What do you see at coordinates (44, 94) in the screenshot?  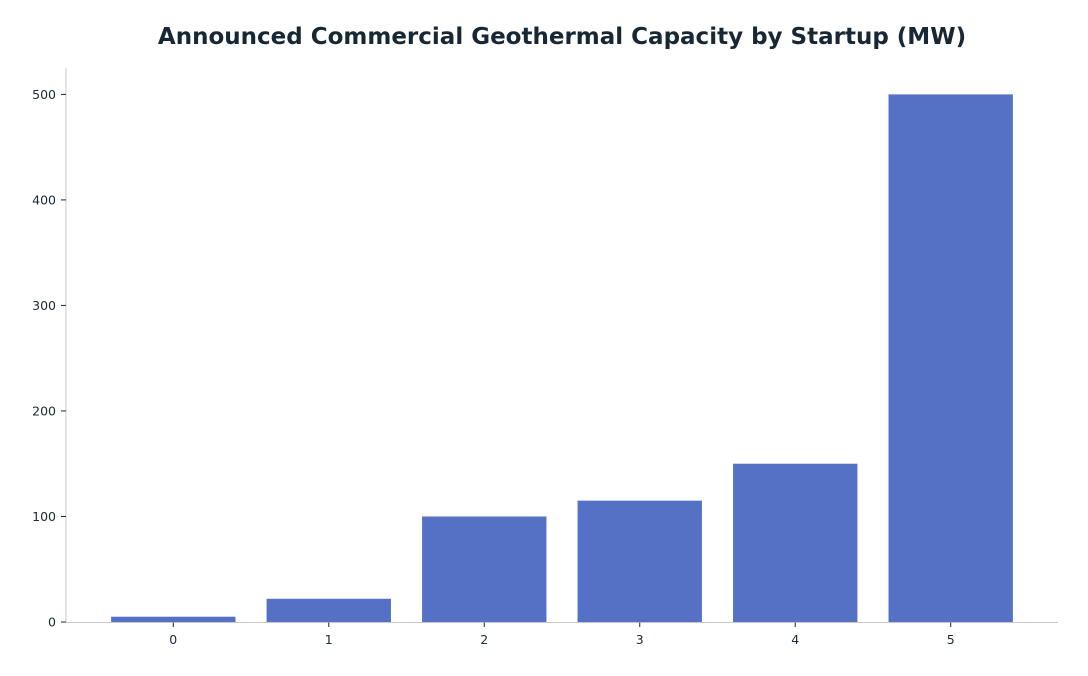 I see `y-tick-label: 500` at bounding box center [44, 94].